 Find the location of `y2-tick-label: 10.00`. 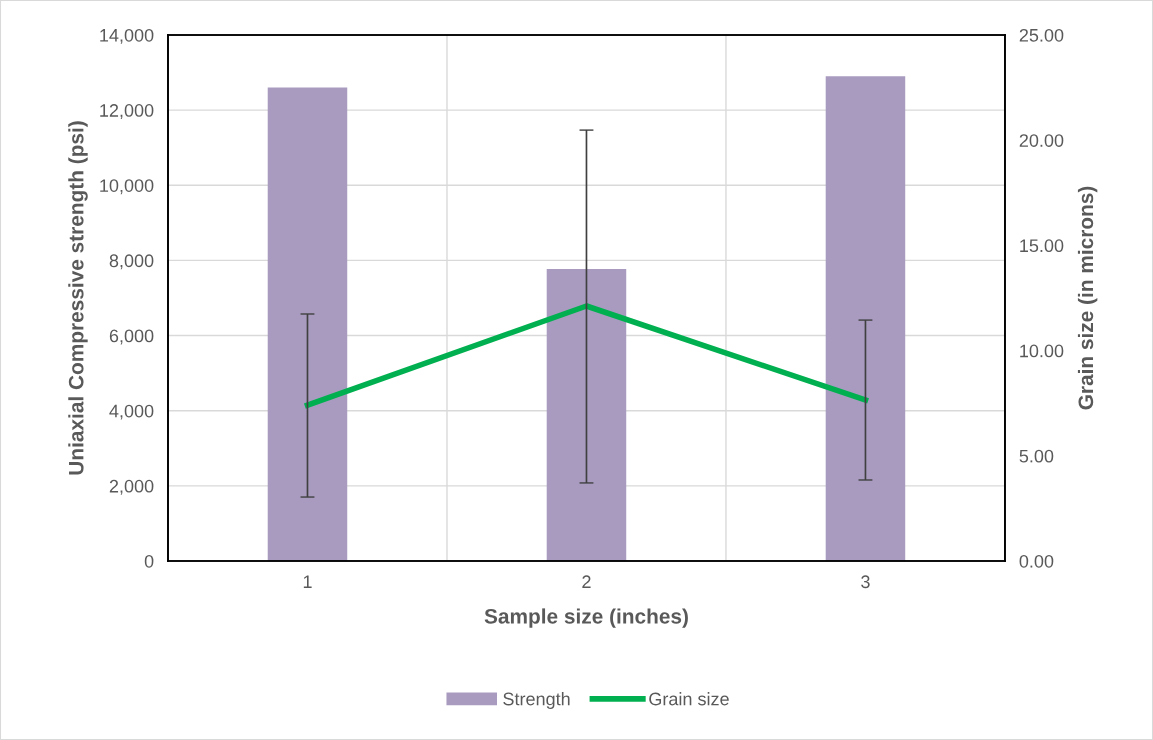

y2-tick-label: 10.00 is located at coordinates (1042, 351).